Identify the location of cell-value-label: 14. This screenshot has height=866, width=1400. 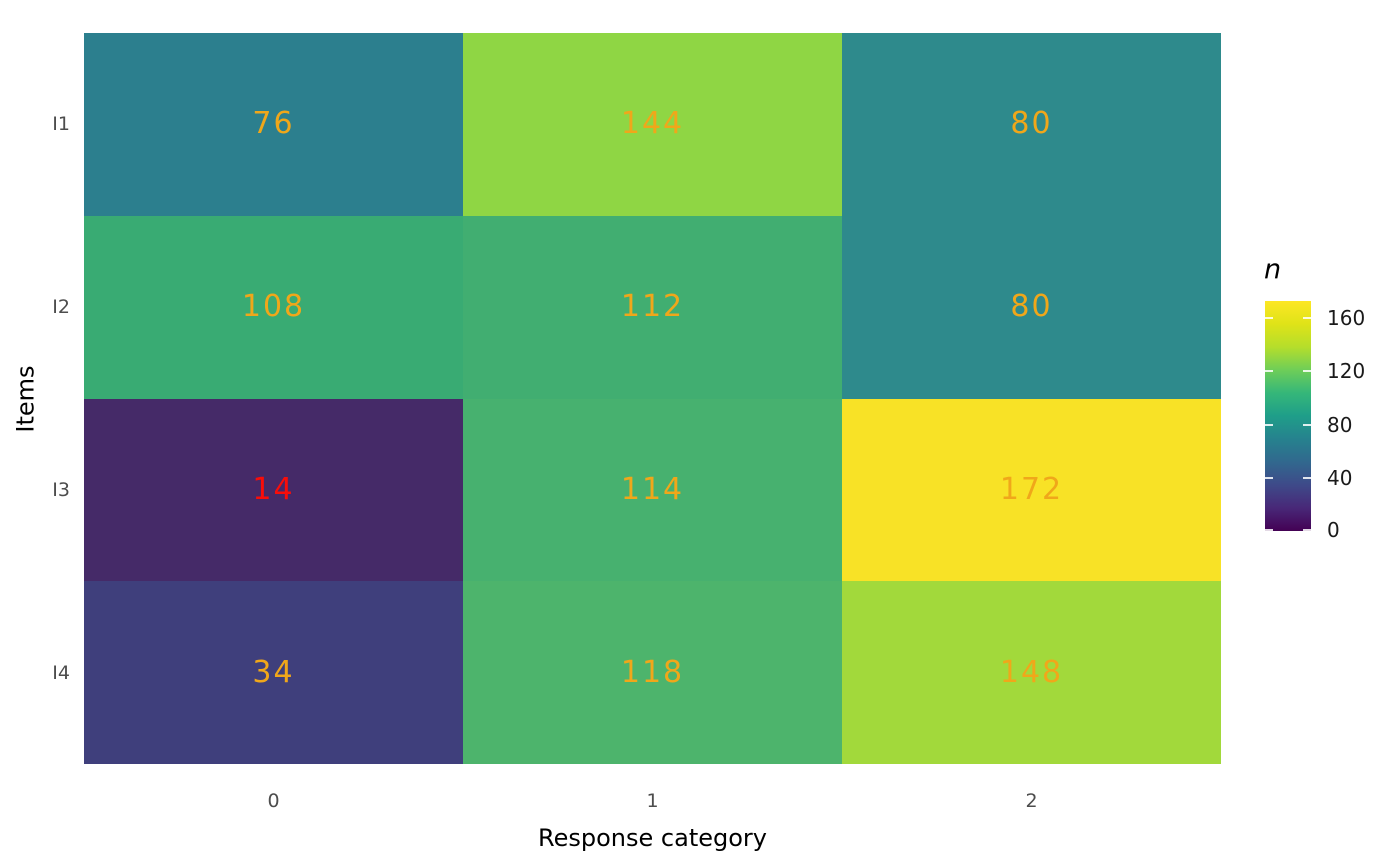
(273, 489).